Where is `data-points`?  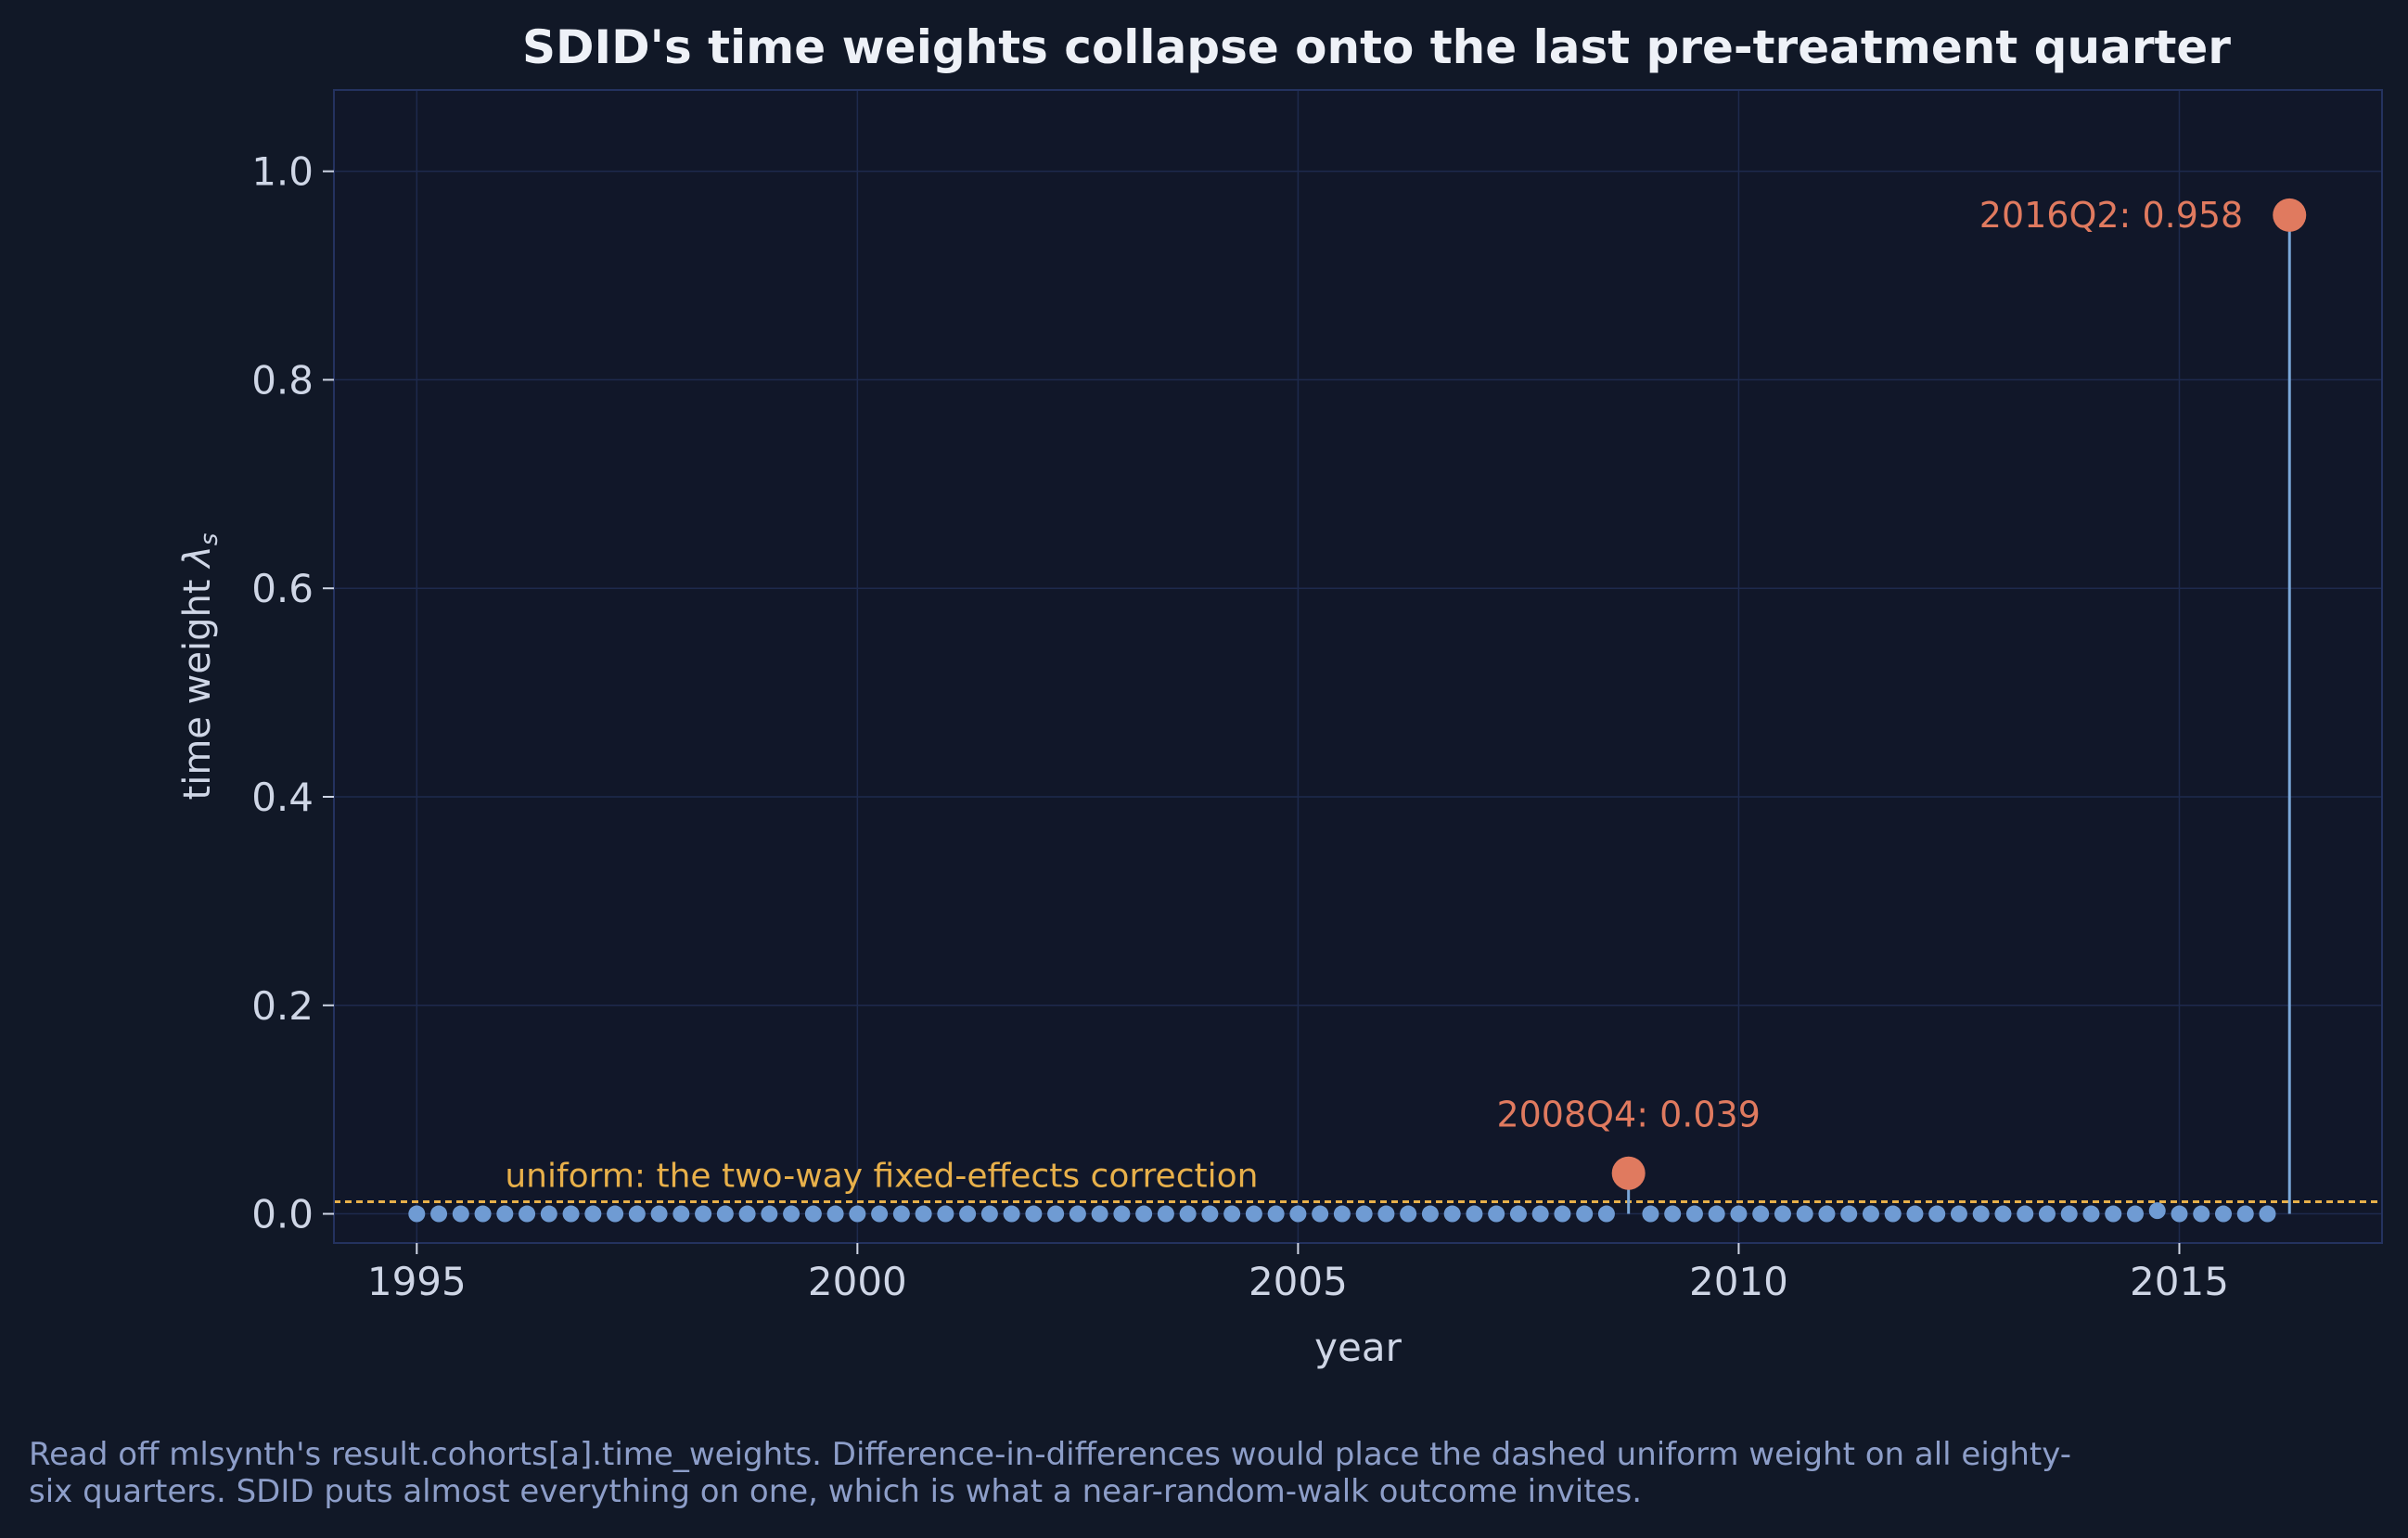 data-points is located at coordinates (1342, 1212).